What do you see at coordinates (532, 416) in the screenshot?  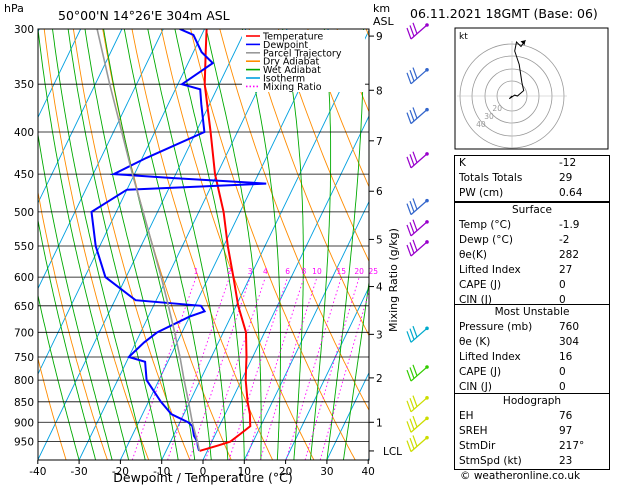 I see `table-row: EH 76` at bounding box center [532, 416].